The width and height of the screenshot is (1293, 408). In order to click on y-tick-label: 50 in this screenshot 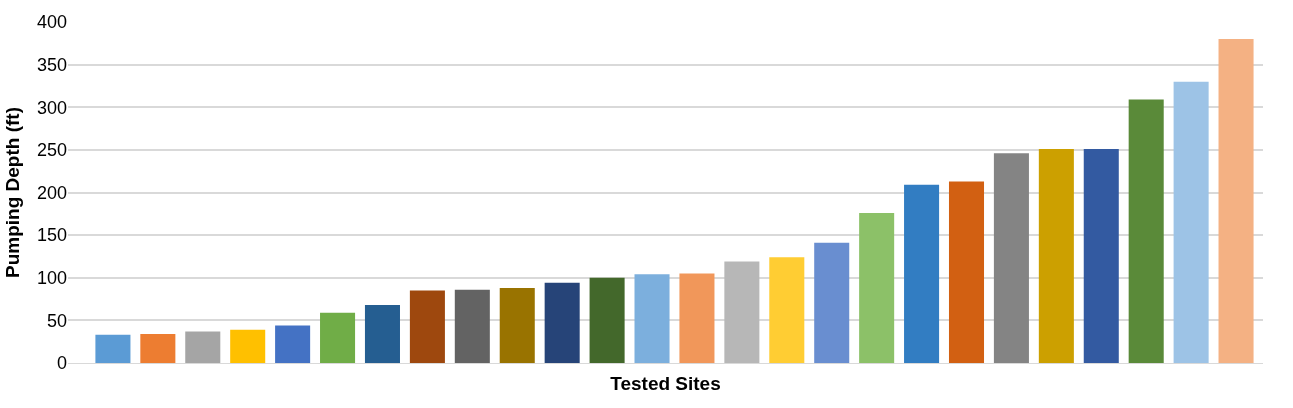, I will do `click(56, 320)`.